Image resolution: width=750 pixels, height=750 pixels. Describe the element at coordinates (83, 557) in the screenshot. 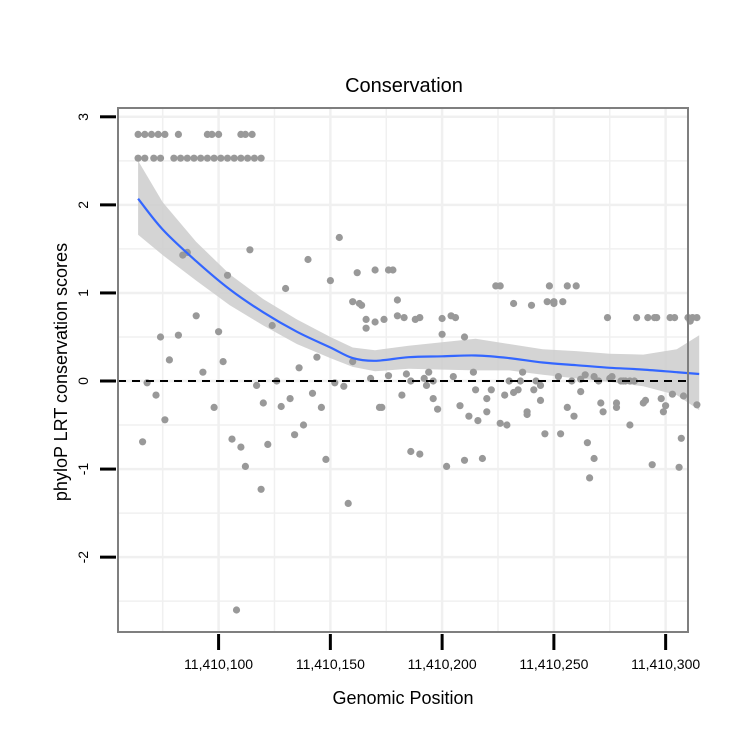

I see `y-tick-label: -2` at that location.